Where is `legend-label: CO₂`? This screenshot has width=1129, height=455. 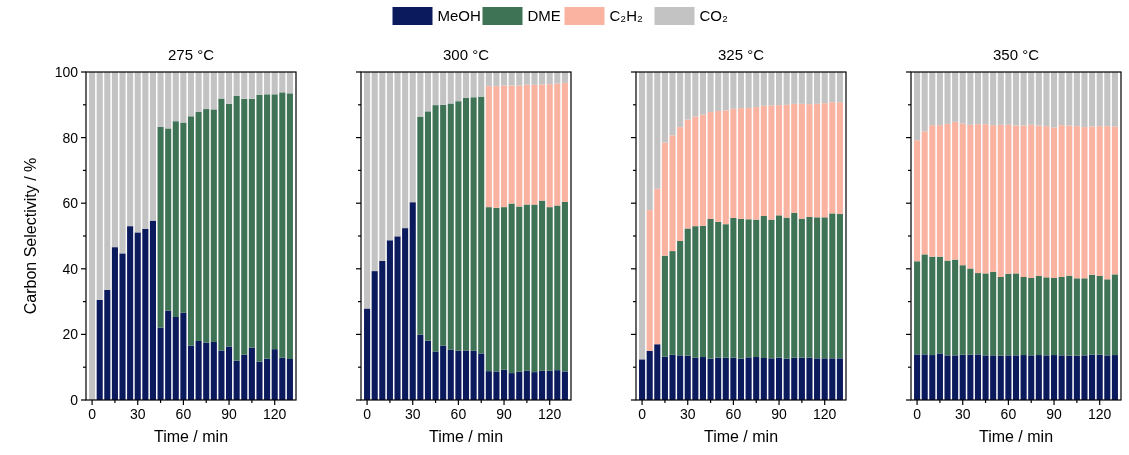
legend-label: CO₂ is located at coordinates (713, 16).